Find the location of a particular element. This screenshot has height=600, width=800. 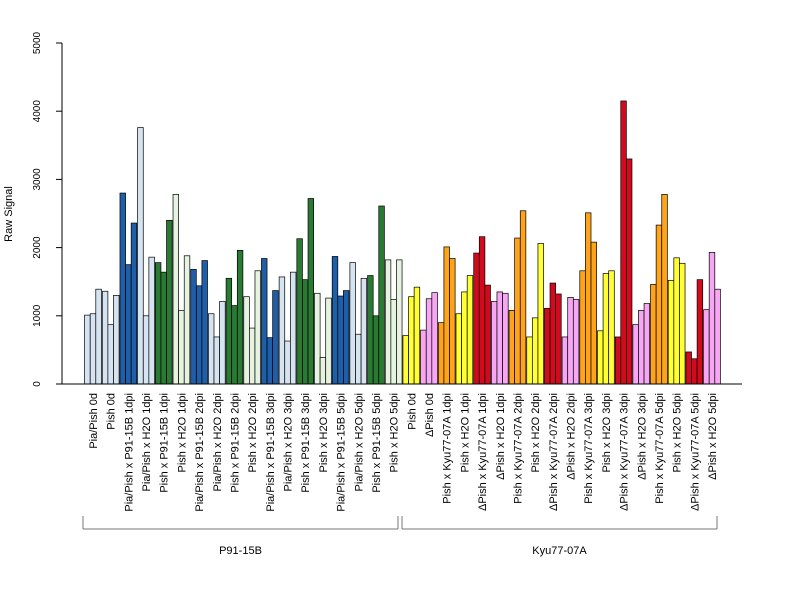

y-axis-title: Raw Signal is located at coordinates (9, 214).